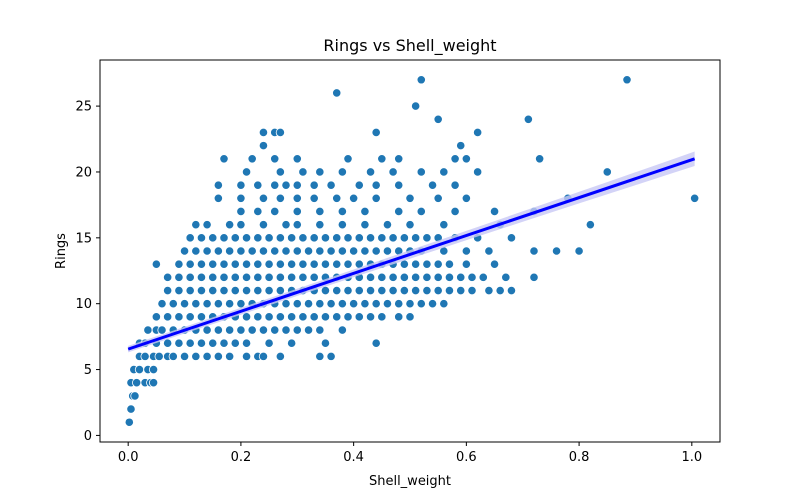 This screenshot has height=500, width=800. Describe the element at coordinates (241, 457) in the screenshot. I see `x-tick-label: 0.2` at that location.